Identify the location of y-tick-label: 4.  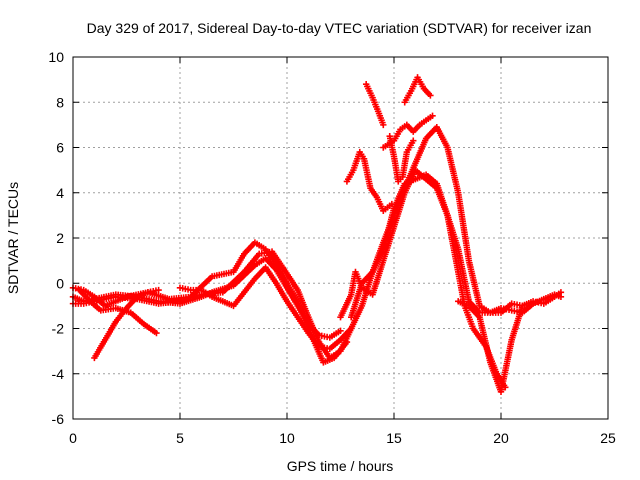
(60, 193).